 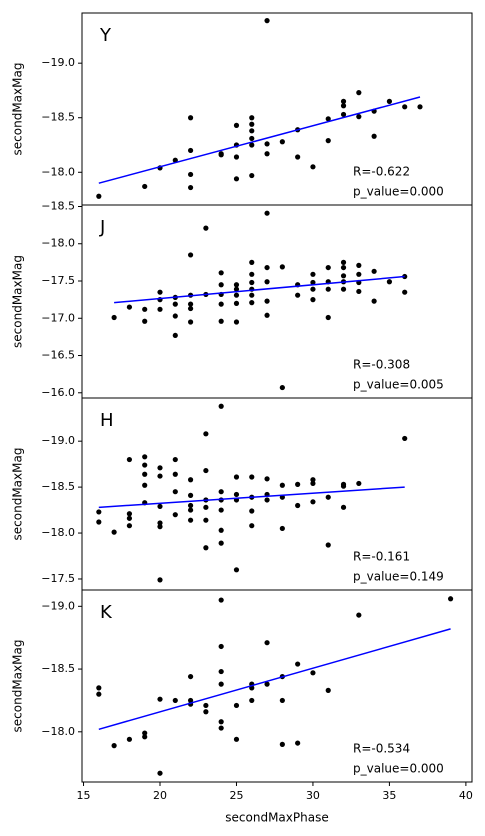 What do you see at coordinates (58, 355) in the screenshot?
I see `y-tick-label: −16.5` at bounding box center [58, 355].